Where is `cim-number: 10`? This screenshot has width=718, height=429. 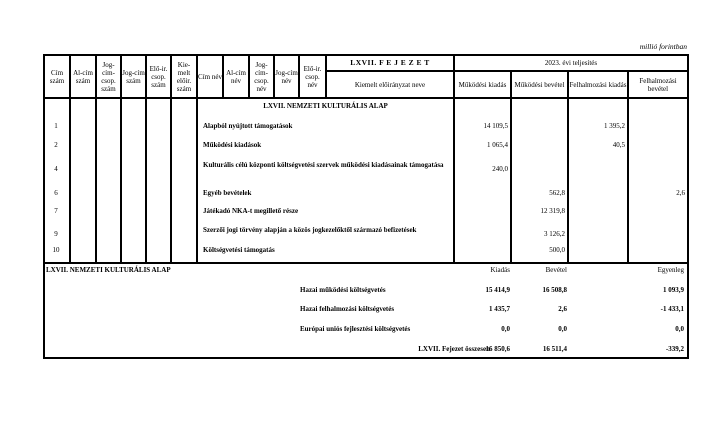
cim-number: 10 is located at coordinates (56, 250).